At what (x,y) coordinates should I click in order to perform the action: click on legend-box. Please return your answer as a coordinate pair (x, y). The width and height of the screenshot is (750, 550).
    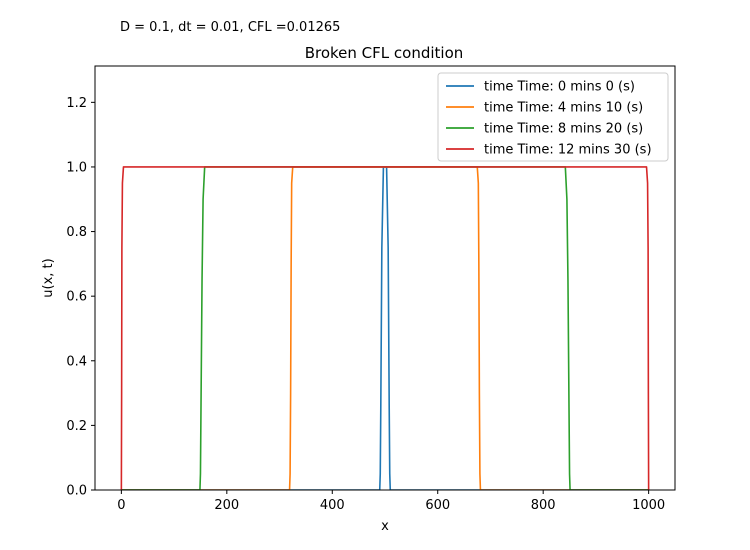
    Looking at the image, I should click on (553, 117).